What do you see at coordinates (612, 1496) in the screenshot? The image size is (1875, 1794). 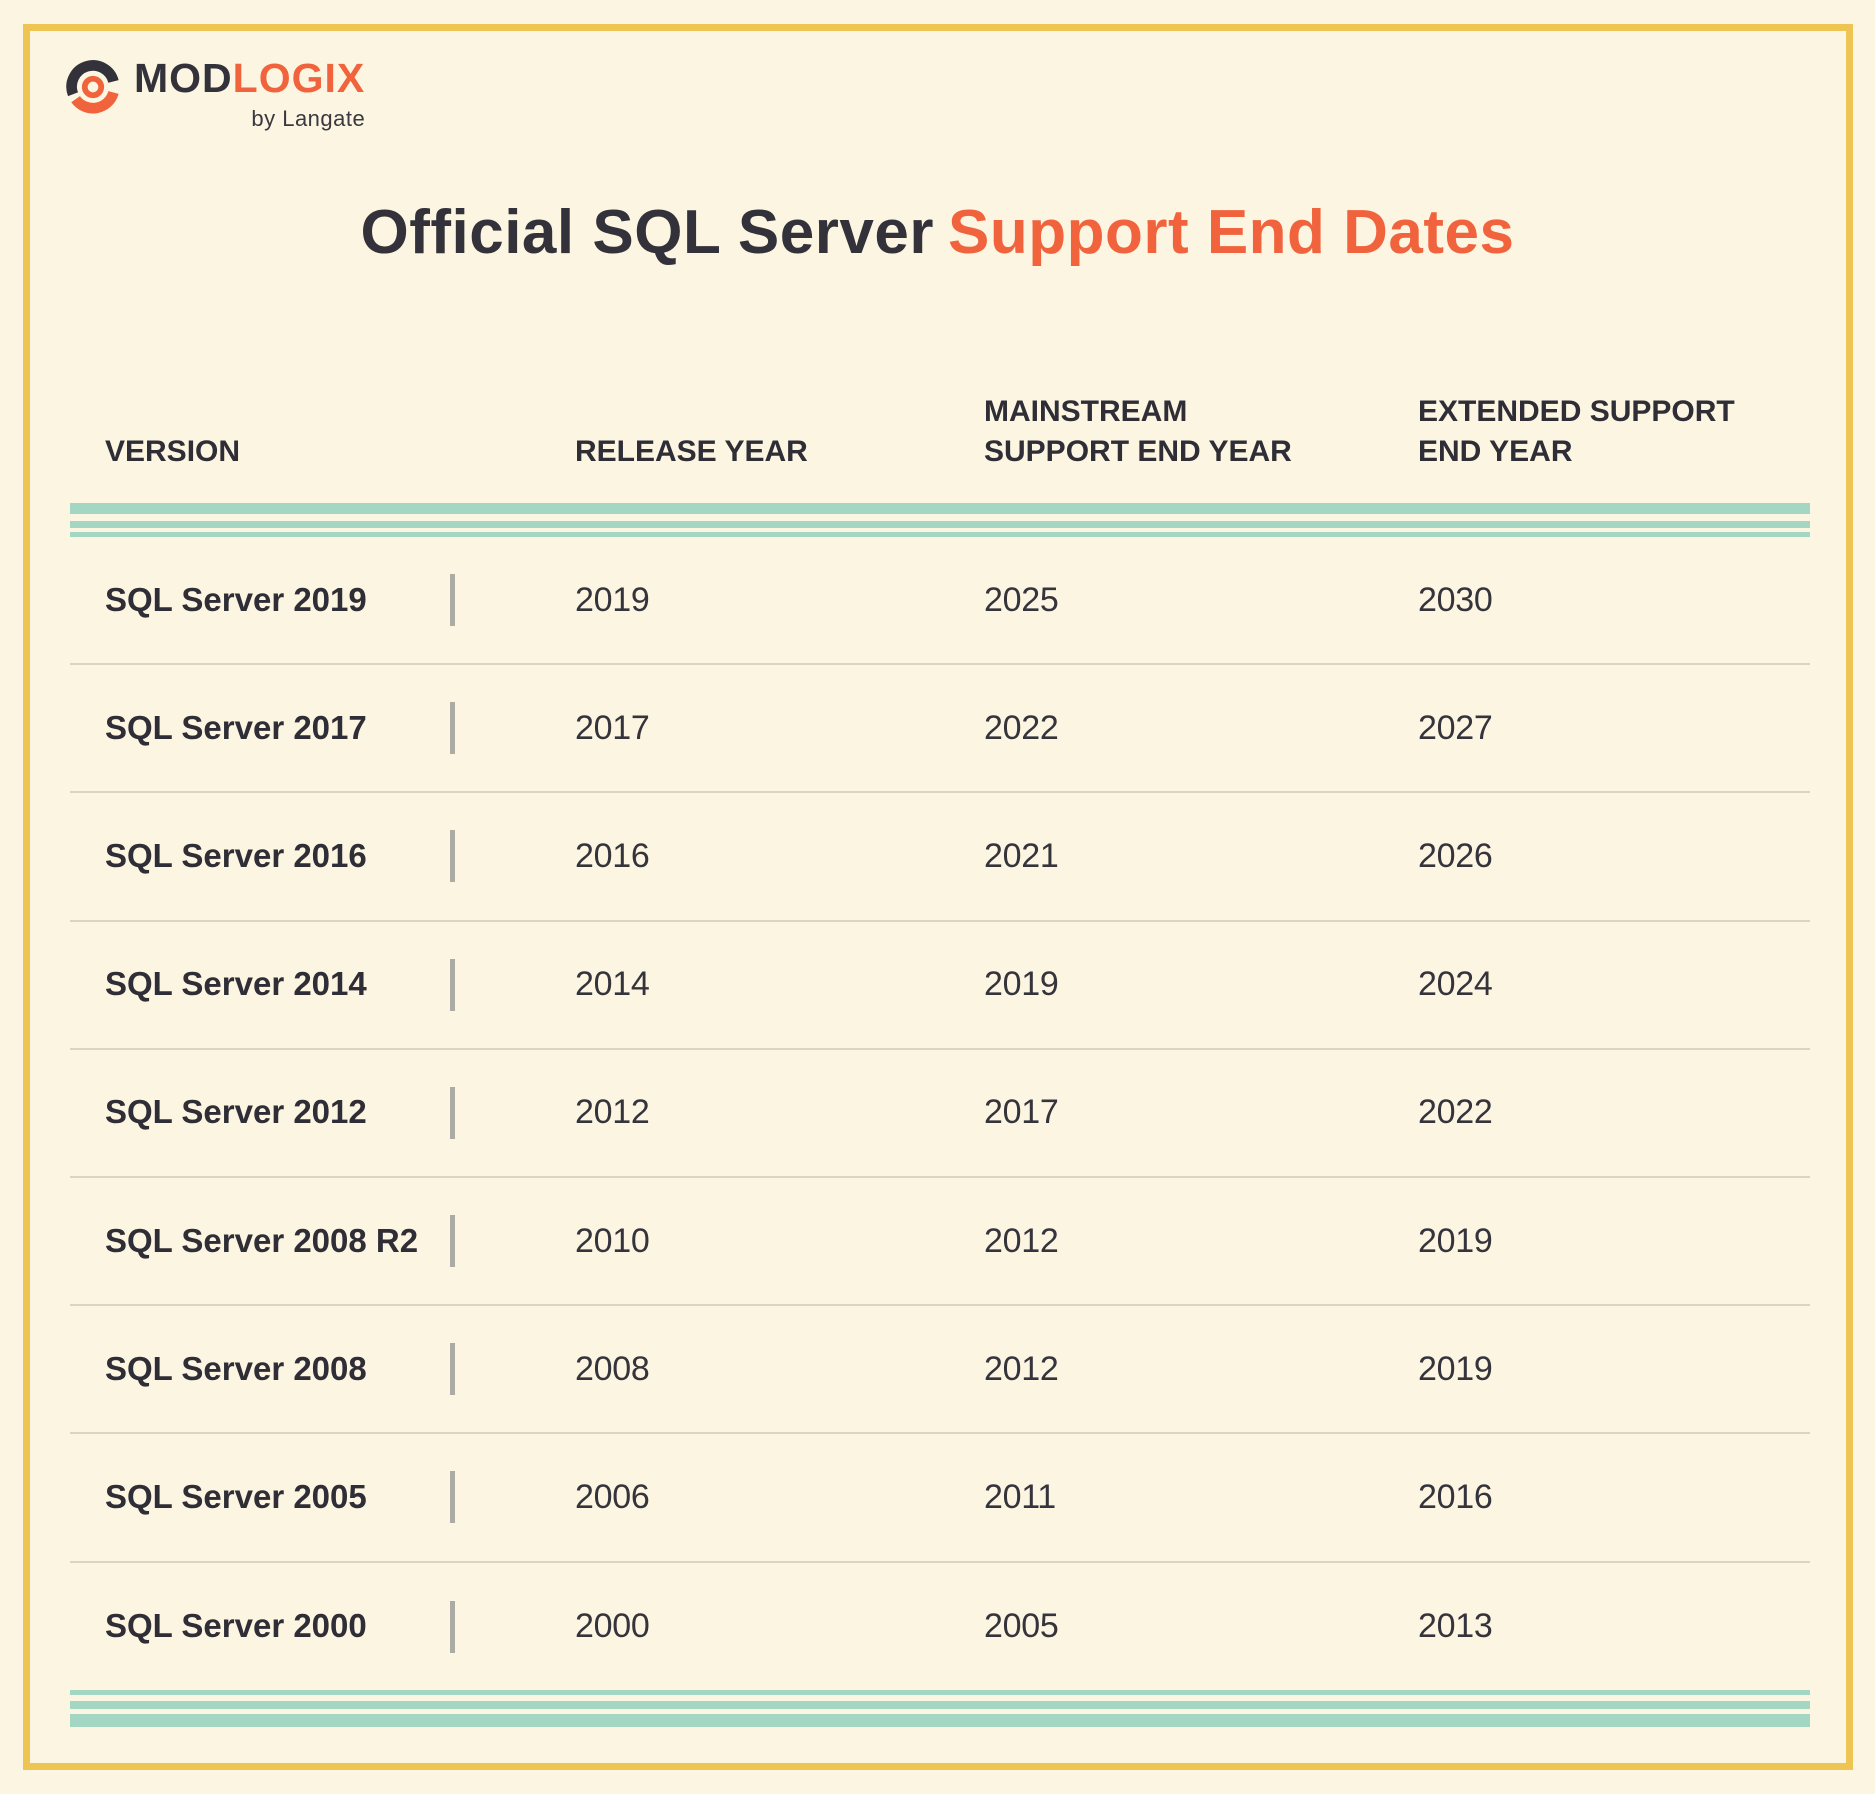 I see `release-year-cell: 2006` at bounding box center [612, 1496].